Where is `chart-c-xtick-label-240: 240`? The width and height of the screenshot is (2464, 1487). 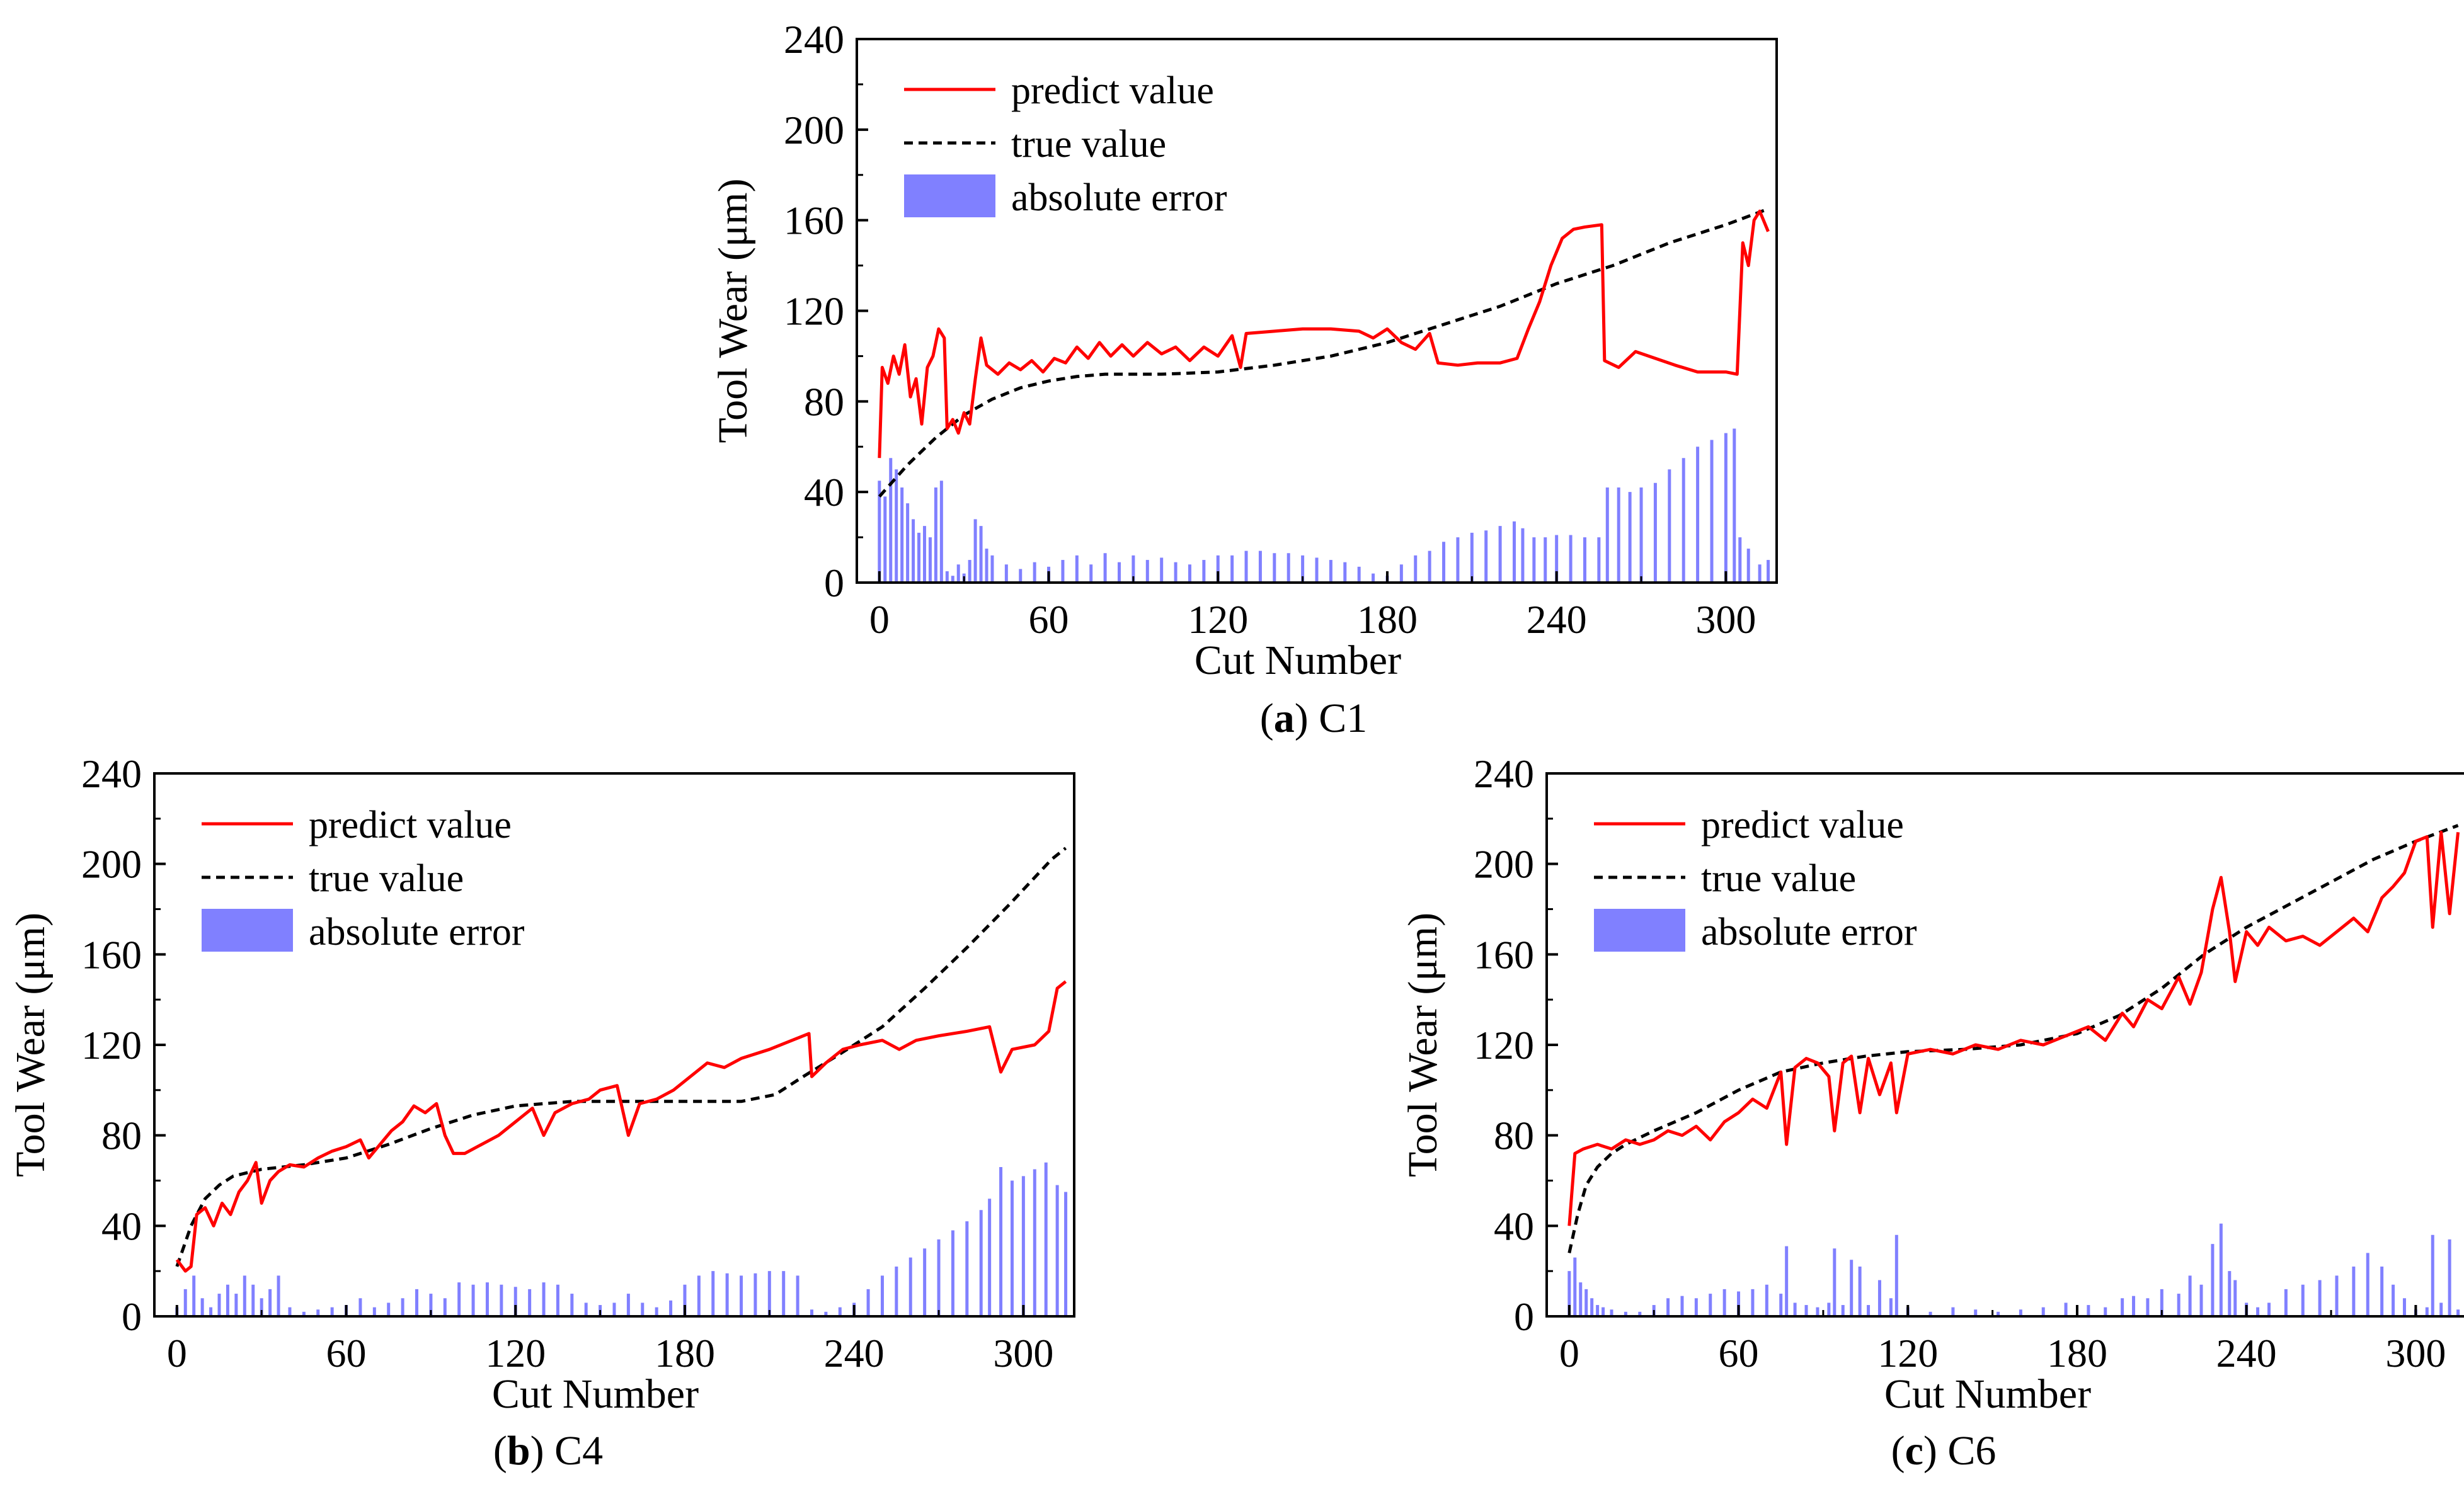
chart-c-xtick-label-240: 240 is located at coordinates (2246, 1353).